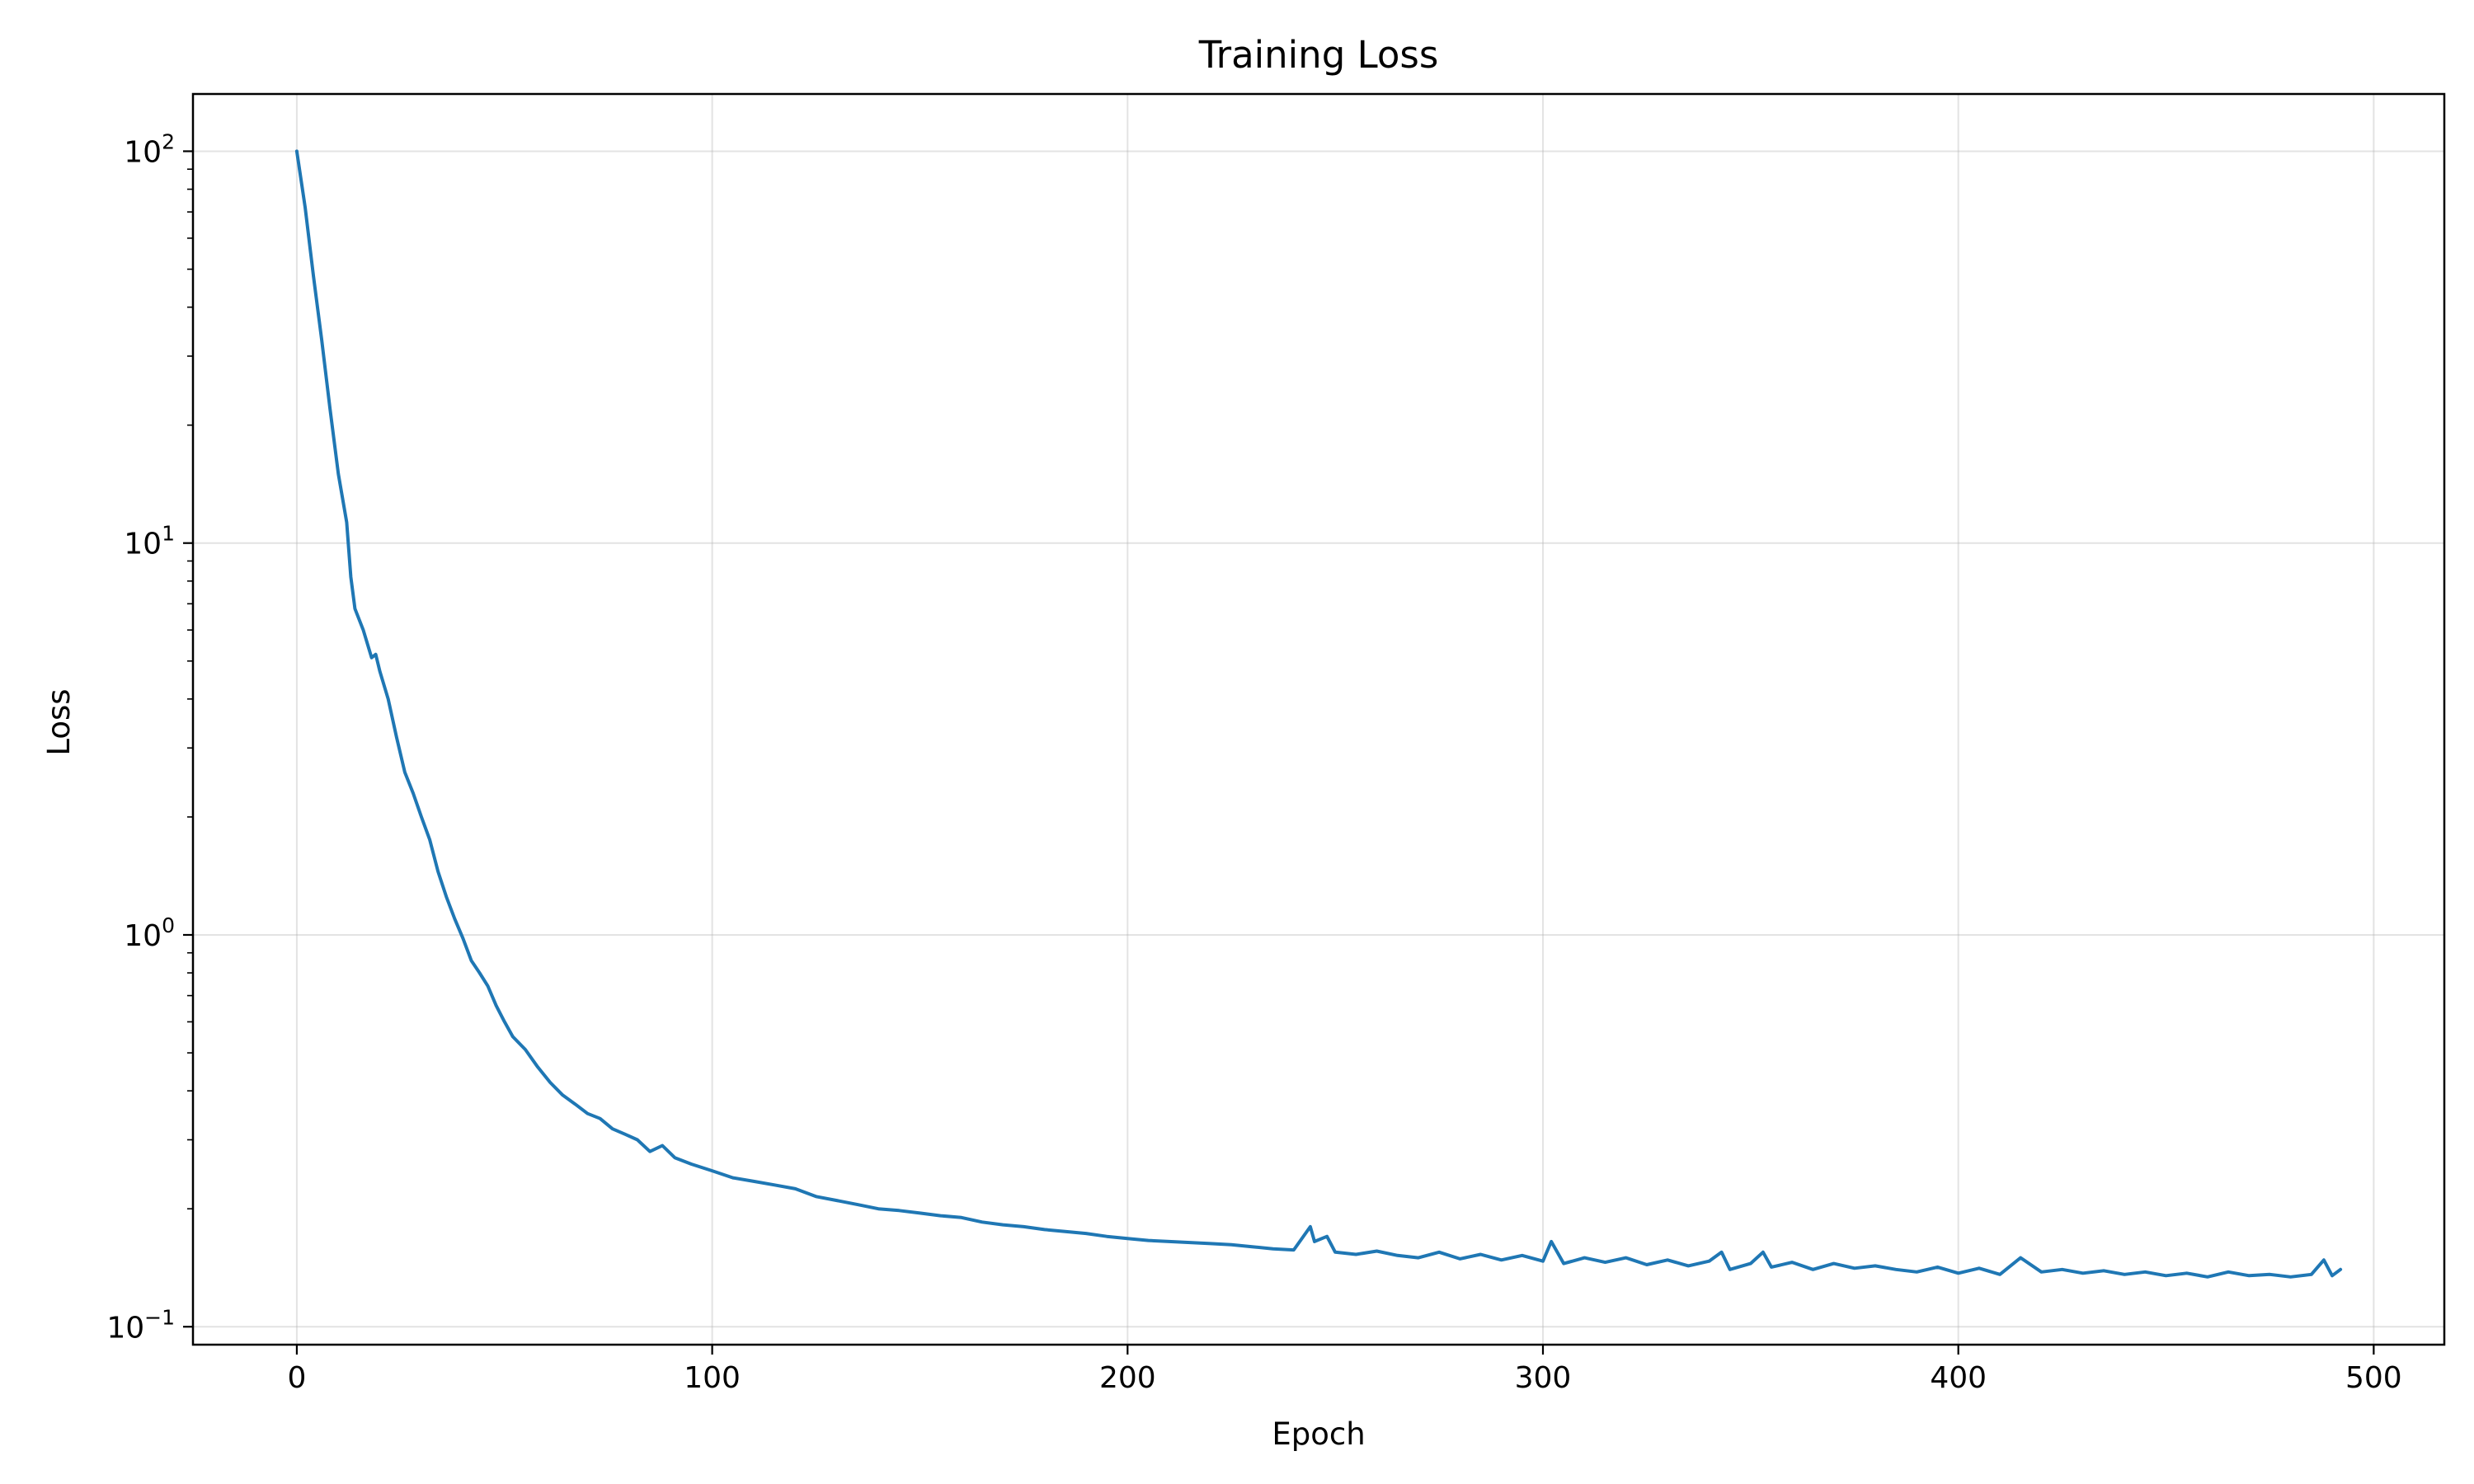 This screenshot has width=2474, height=1484. I want to click on y-tick-label: 10⁰, so click(149, 933).